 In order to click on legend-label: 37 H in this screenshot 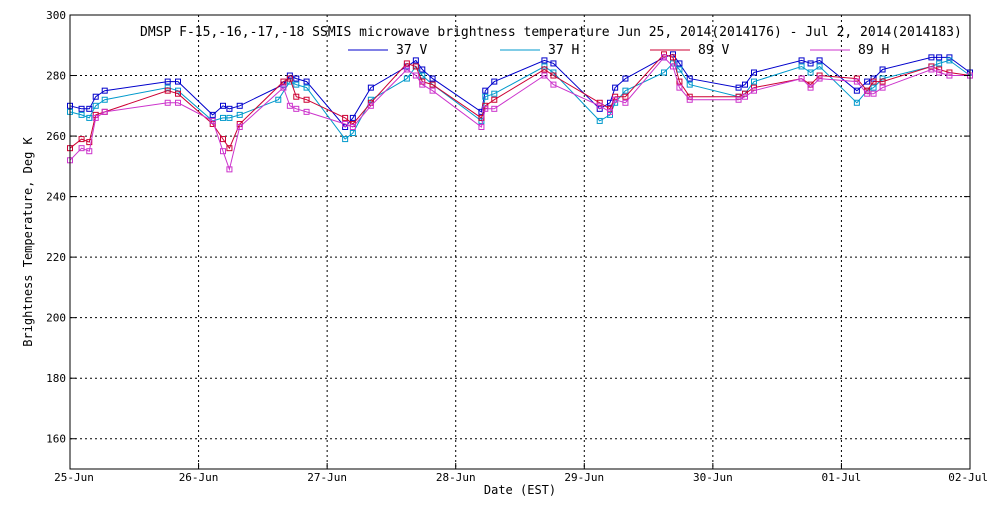, I will do `click(563, 50)`.